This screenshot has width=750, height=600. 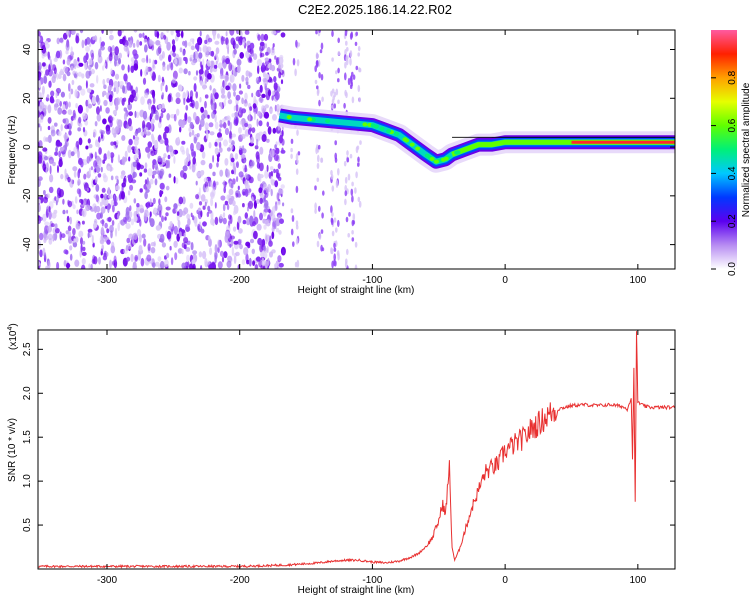 I want to click on colorbar-tick-label: 0.0, so click(x=732, y=269).